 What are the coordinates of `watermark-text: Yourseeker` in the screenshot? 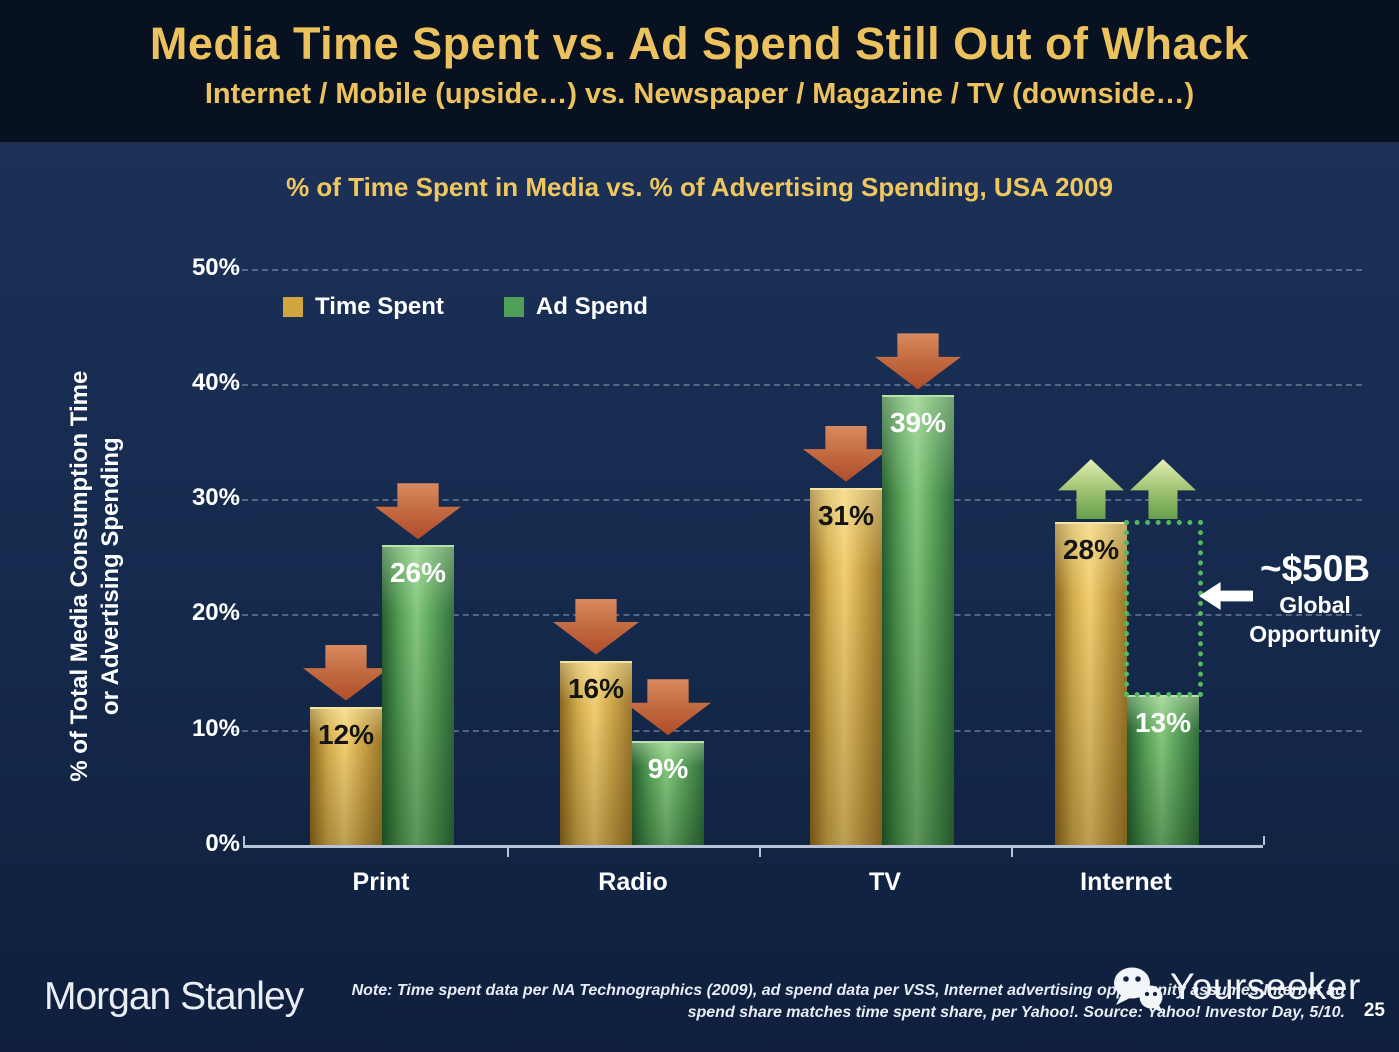 It's located at (1265, 986).